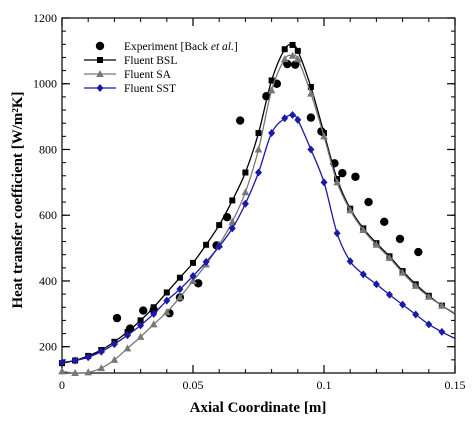 This screenshot has width=476, height=423. I want to click on y-tick-label: 1000, so click(45, 84).